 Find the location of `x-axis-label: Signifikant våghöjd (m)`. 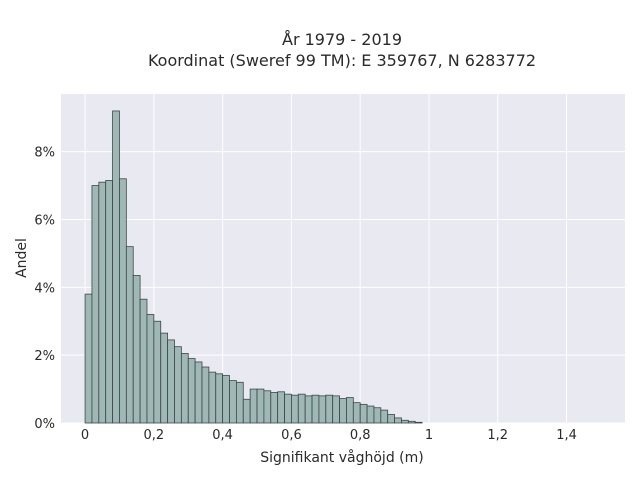

x-axis-label: Signifikant våghöjd (m) is located at coordinates (341, 457).